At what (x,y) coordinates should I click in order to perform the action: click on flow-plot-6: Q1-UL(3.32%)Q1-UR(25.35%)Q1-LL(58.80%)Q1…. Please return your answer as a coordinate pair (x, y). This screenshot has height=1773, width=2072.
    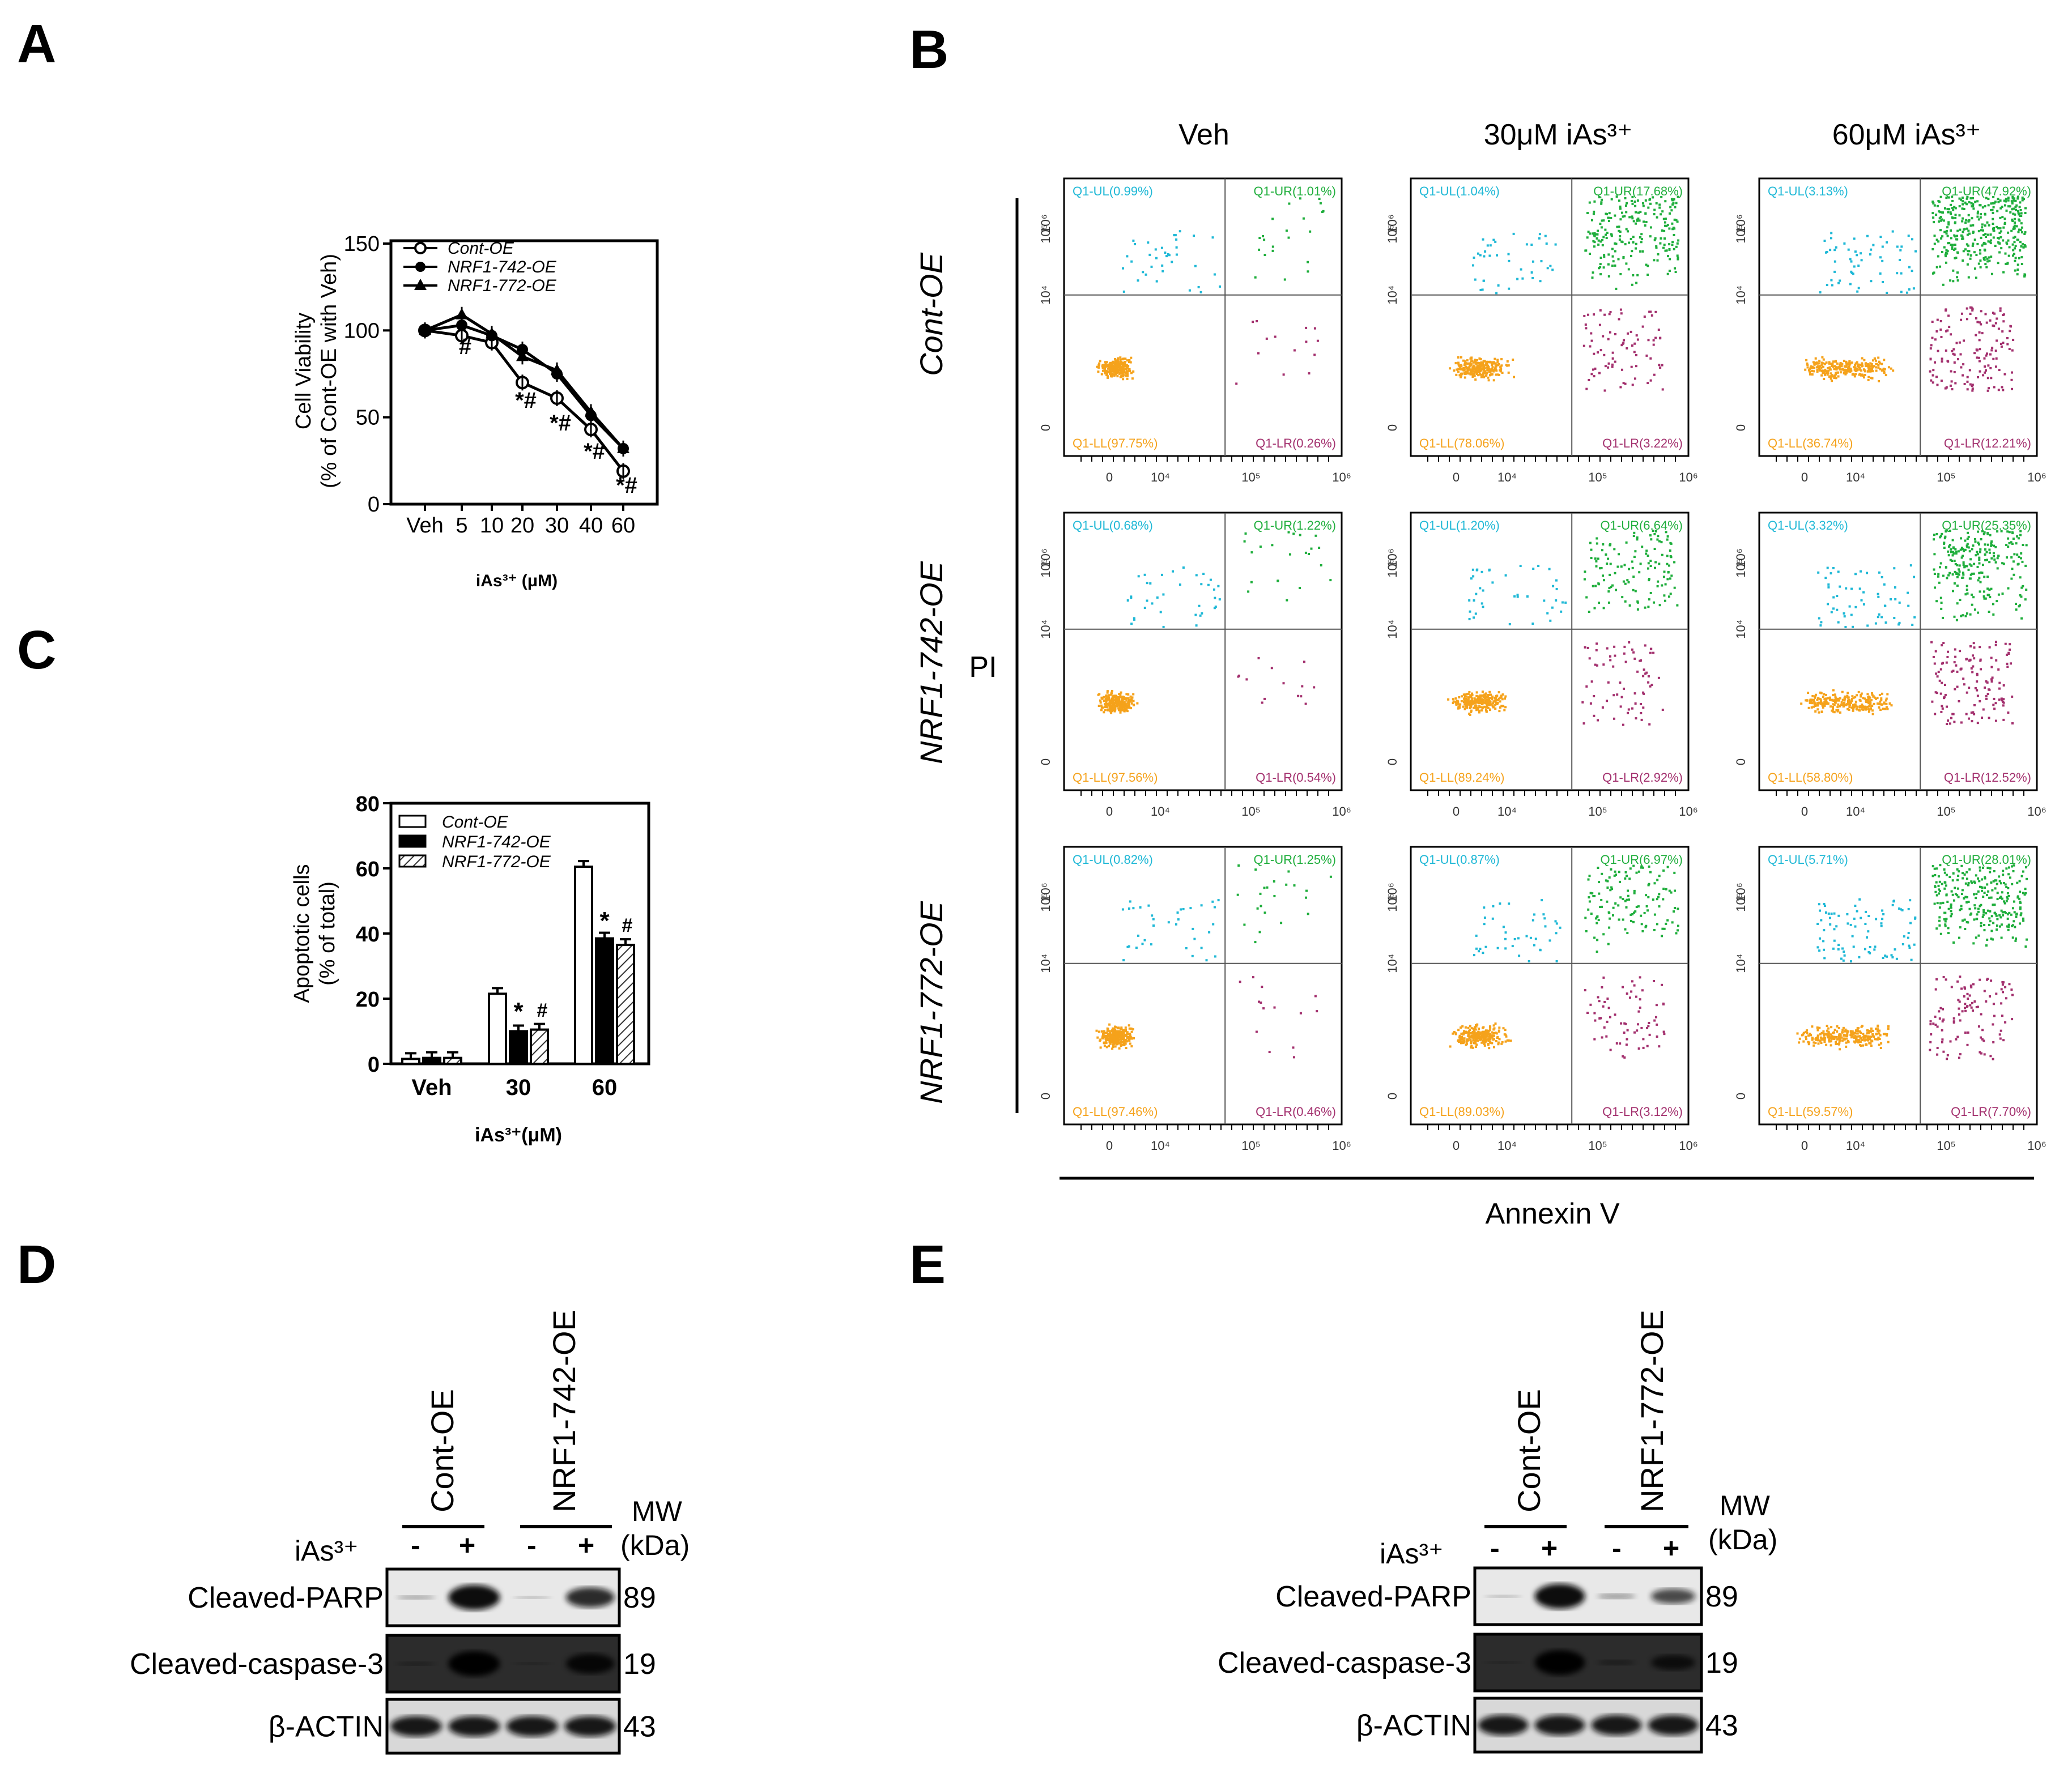
    Looking at the image, I should click on (1891, 666).